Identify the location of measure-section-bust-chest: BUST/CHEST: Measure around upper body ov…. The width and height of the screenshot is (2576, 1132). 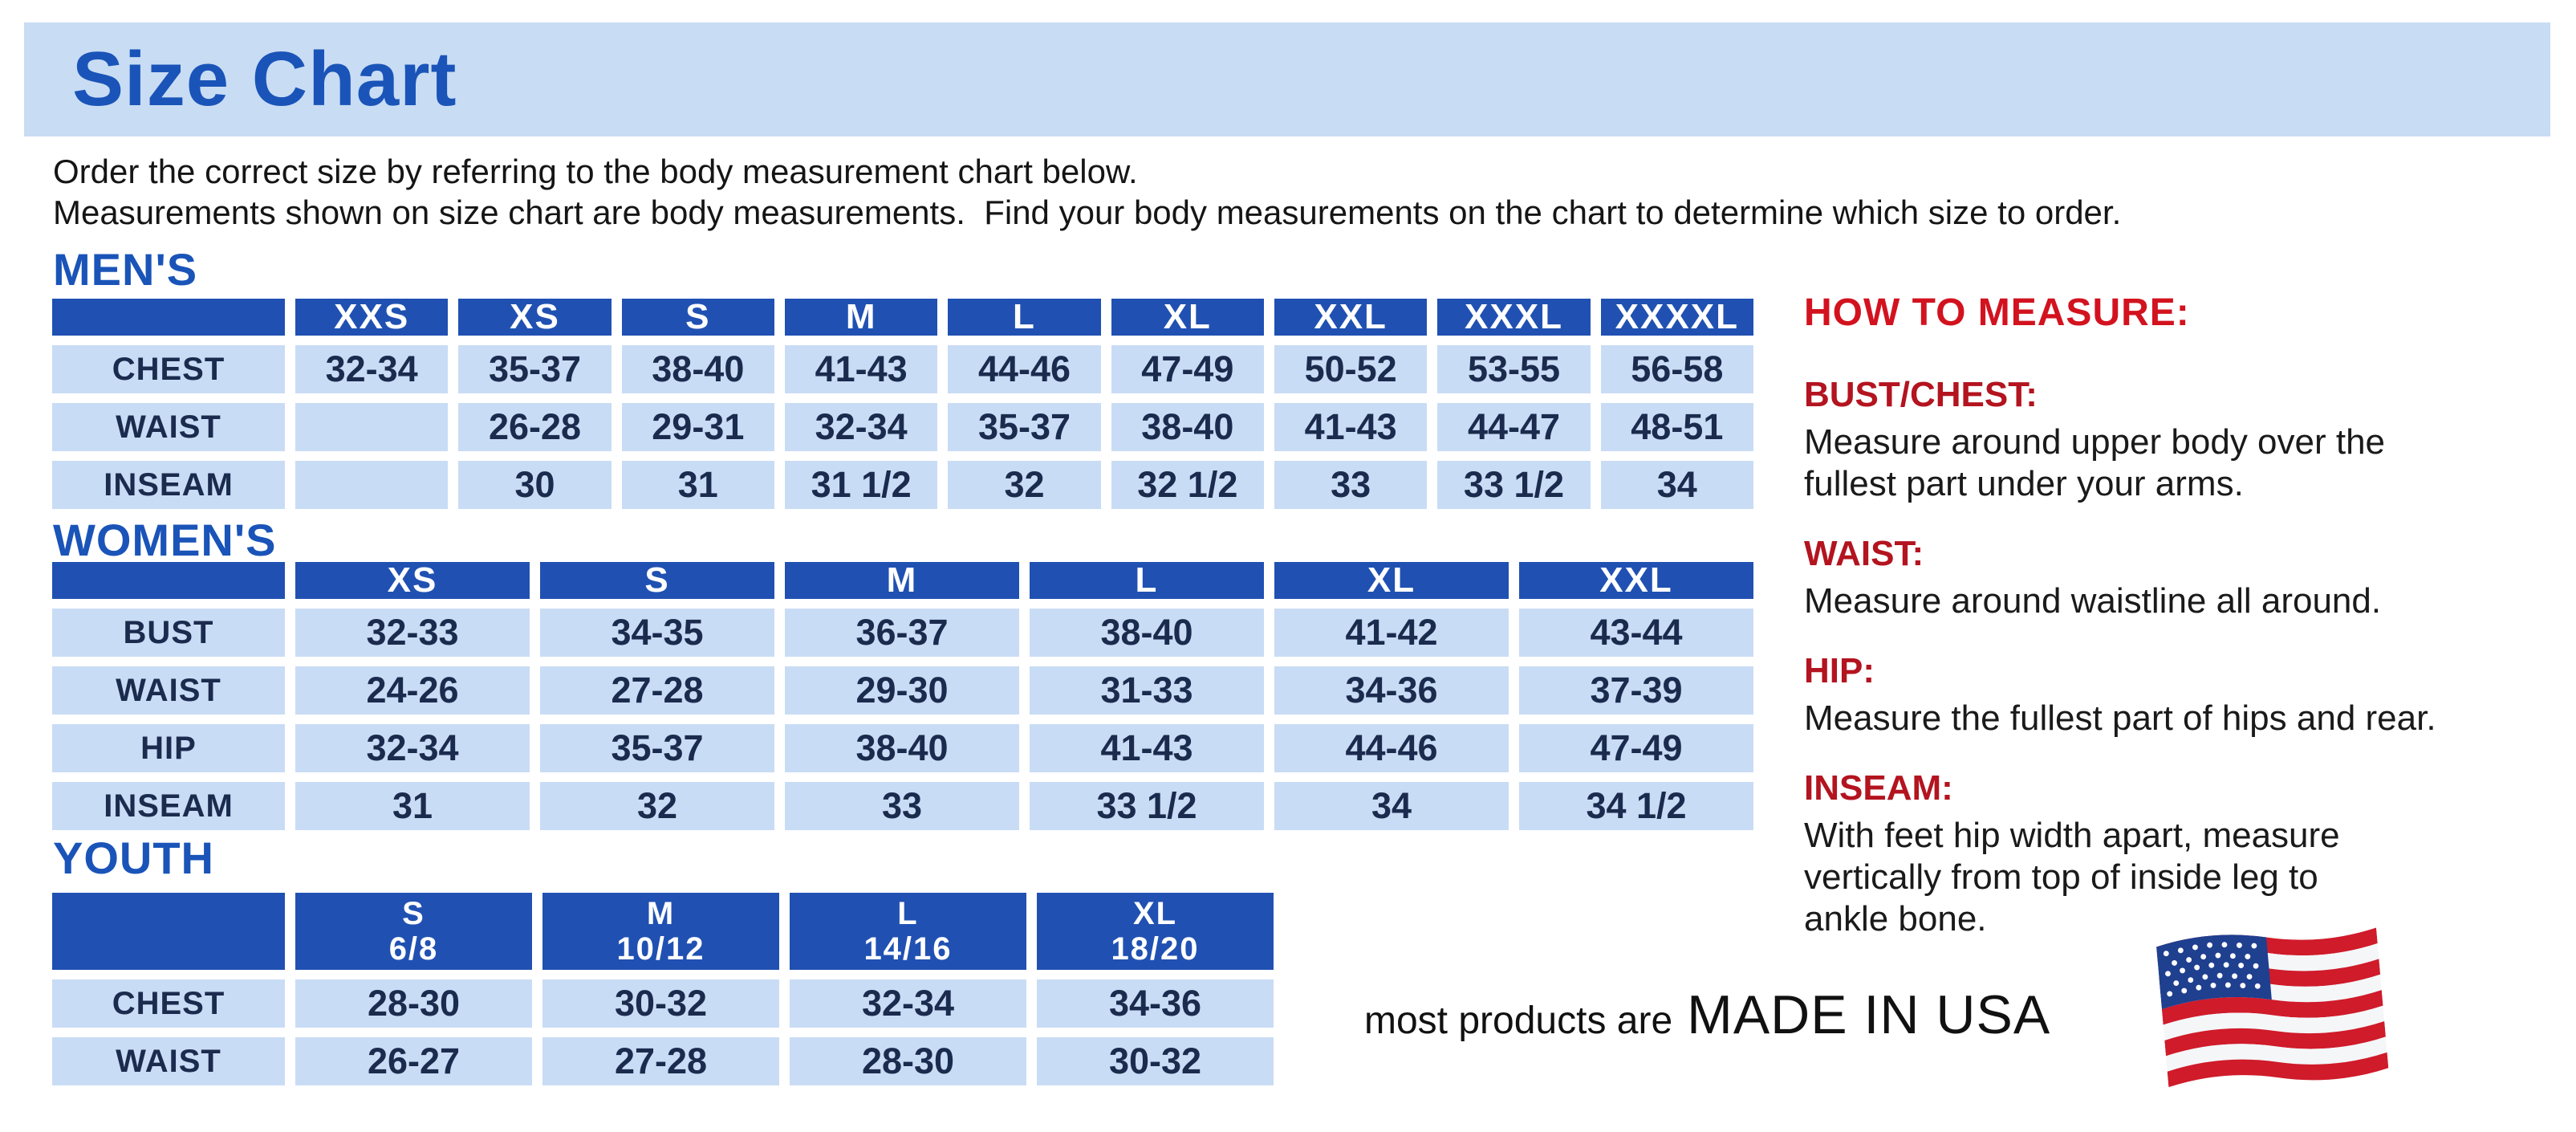
(2190, 440).